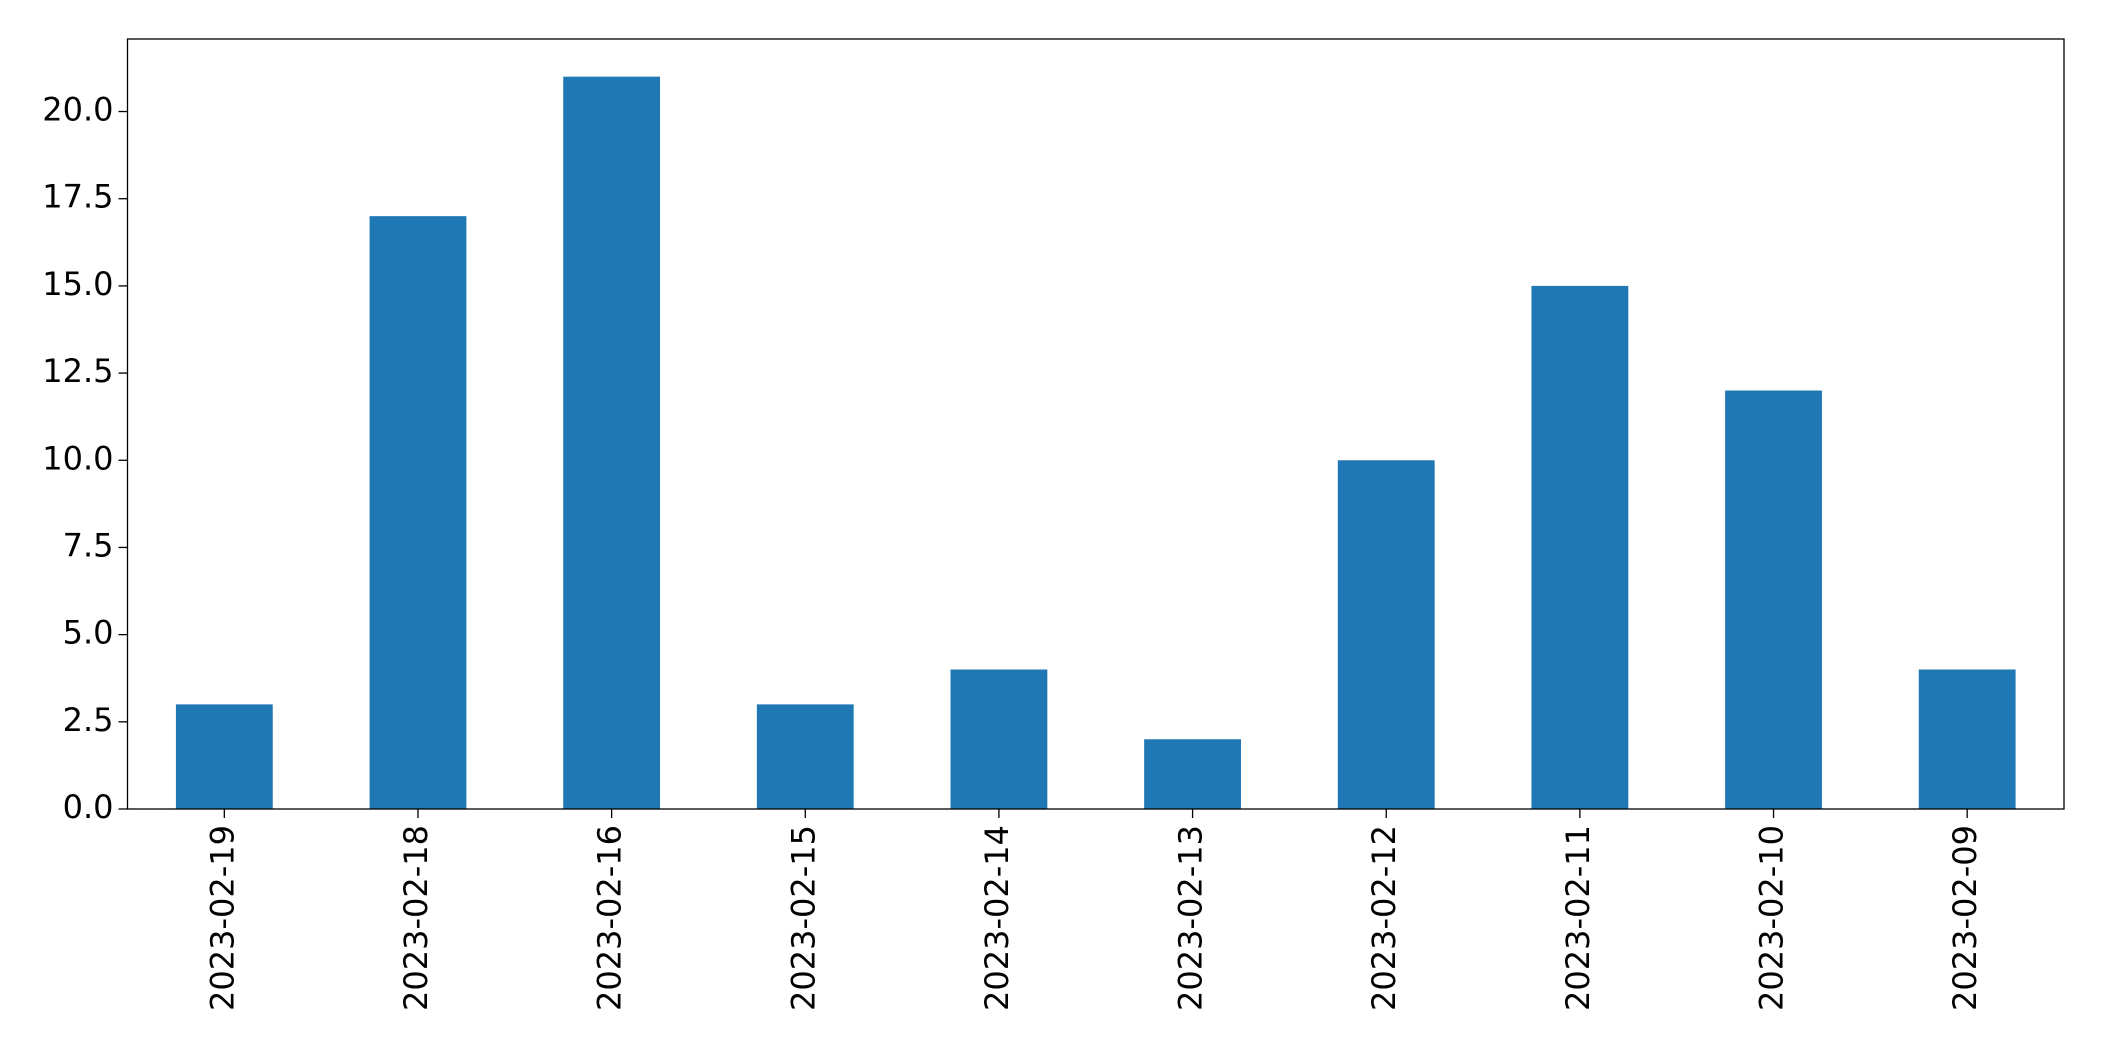 The height and width of the screenshot is (1061, 2104). I want to click on y-tick-label: 0.0, so click(88, 807).